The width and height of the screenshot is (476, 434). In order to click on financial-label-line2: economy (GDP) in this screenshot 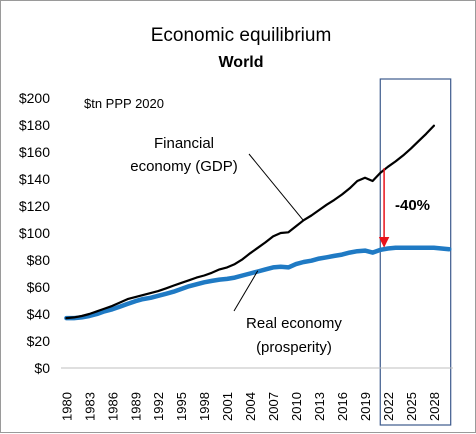, I will do `click(184, 166)`.